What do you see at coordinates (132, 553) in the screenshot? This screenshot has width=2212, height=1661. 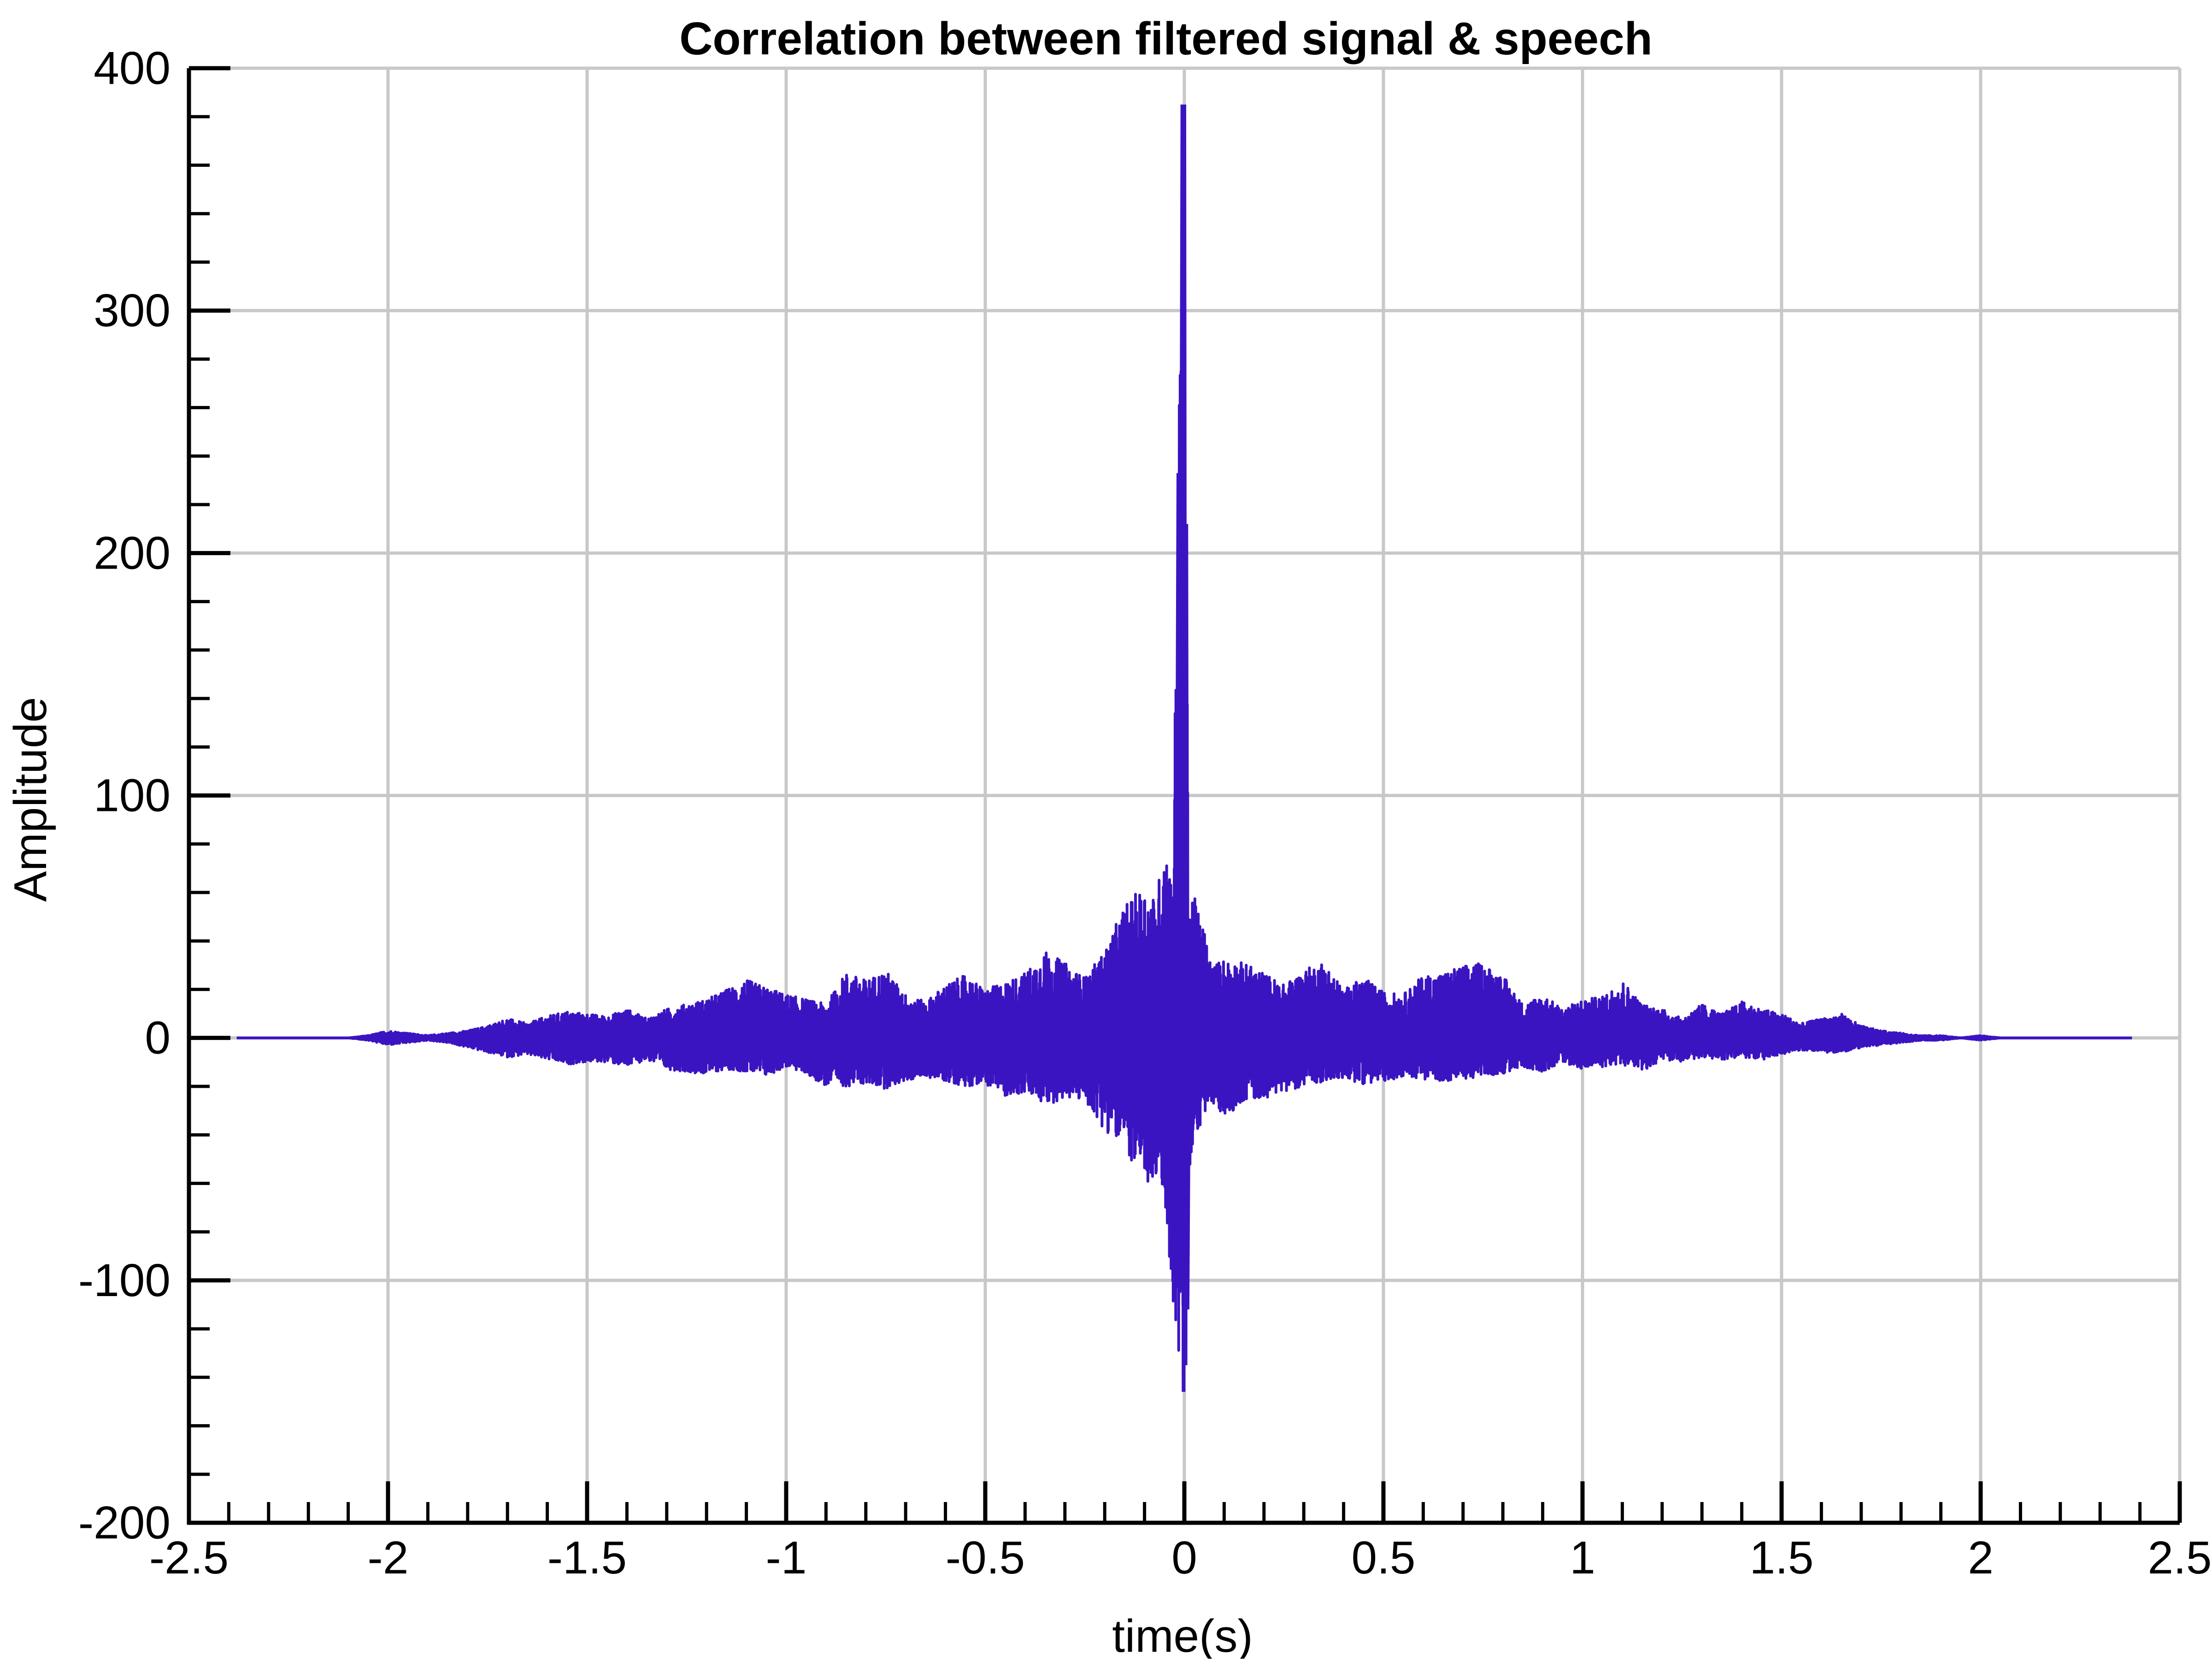 I see `y-tick-label: 200` at bounding box center [132, 553].